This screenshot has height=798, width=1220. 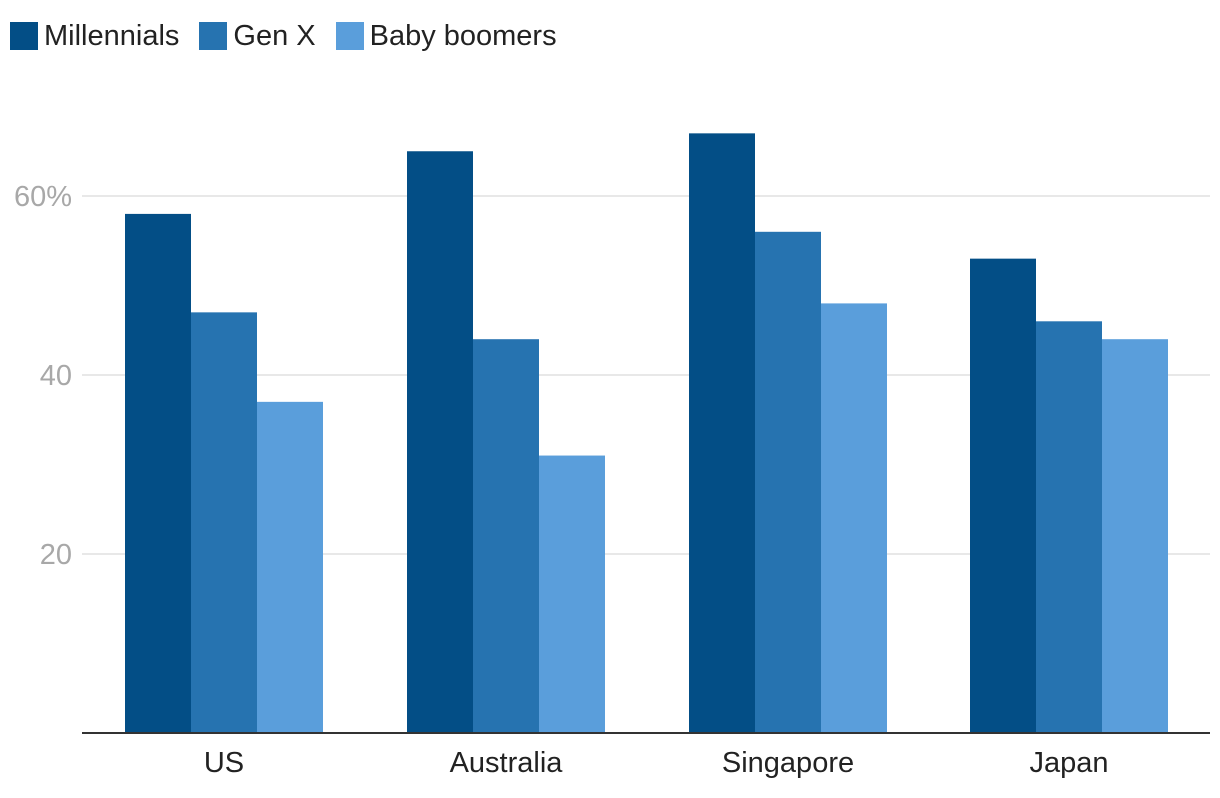 I want to click on bar-australia-millennials, so click(x=440, y=442).